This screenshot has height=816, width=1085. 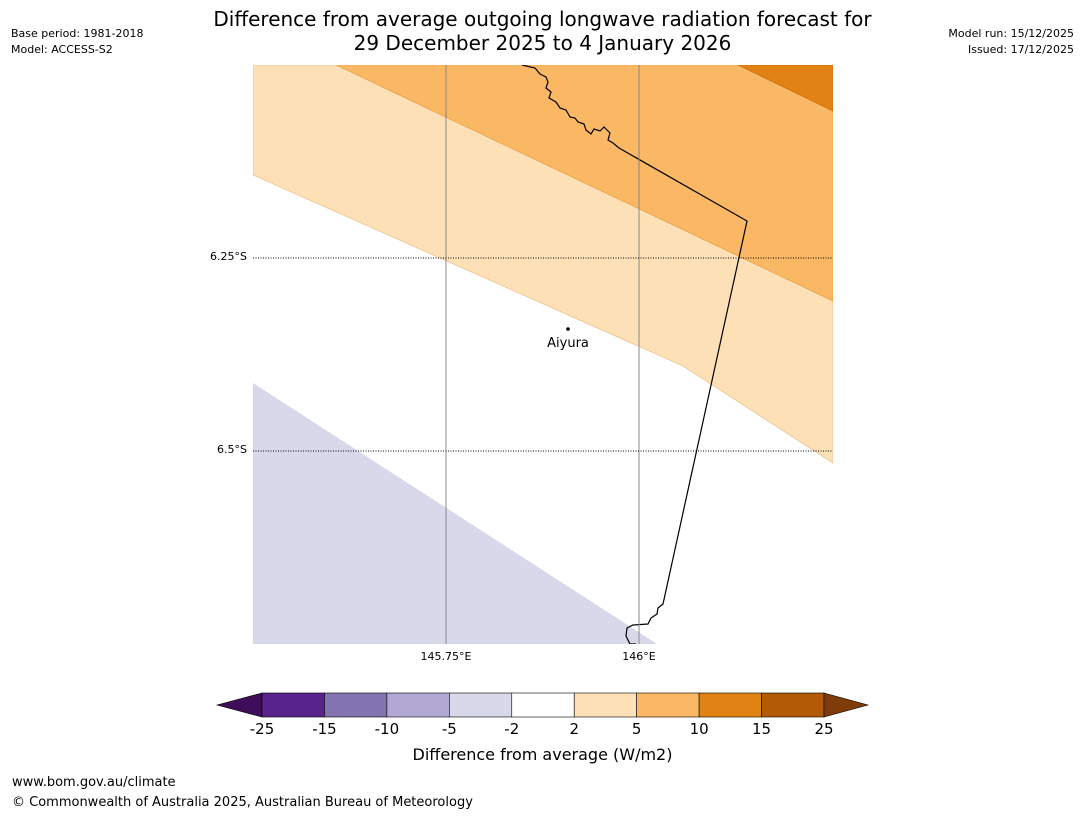 I want to click on colorbar-extend-low, so click(x=239, y=705).